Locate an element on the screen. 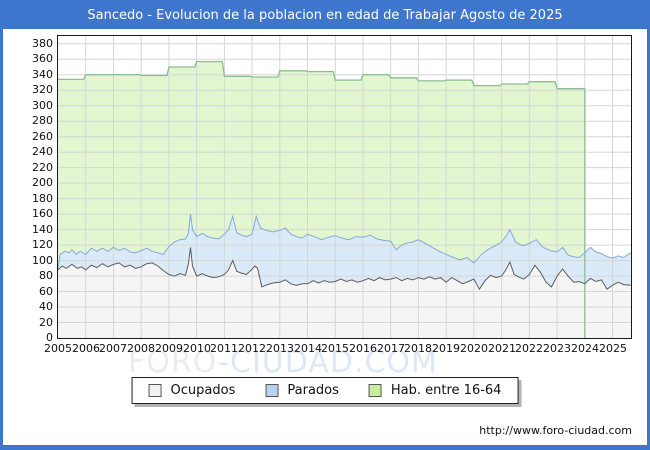  legend: Ocupados Parados Hab. entre 16-64 is located at coordinates (325, 390).